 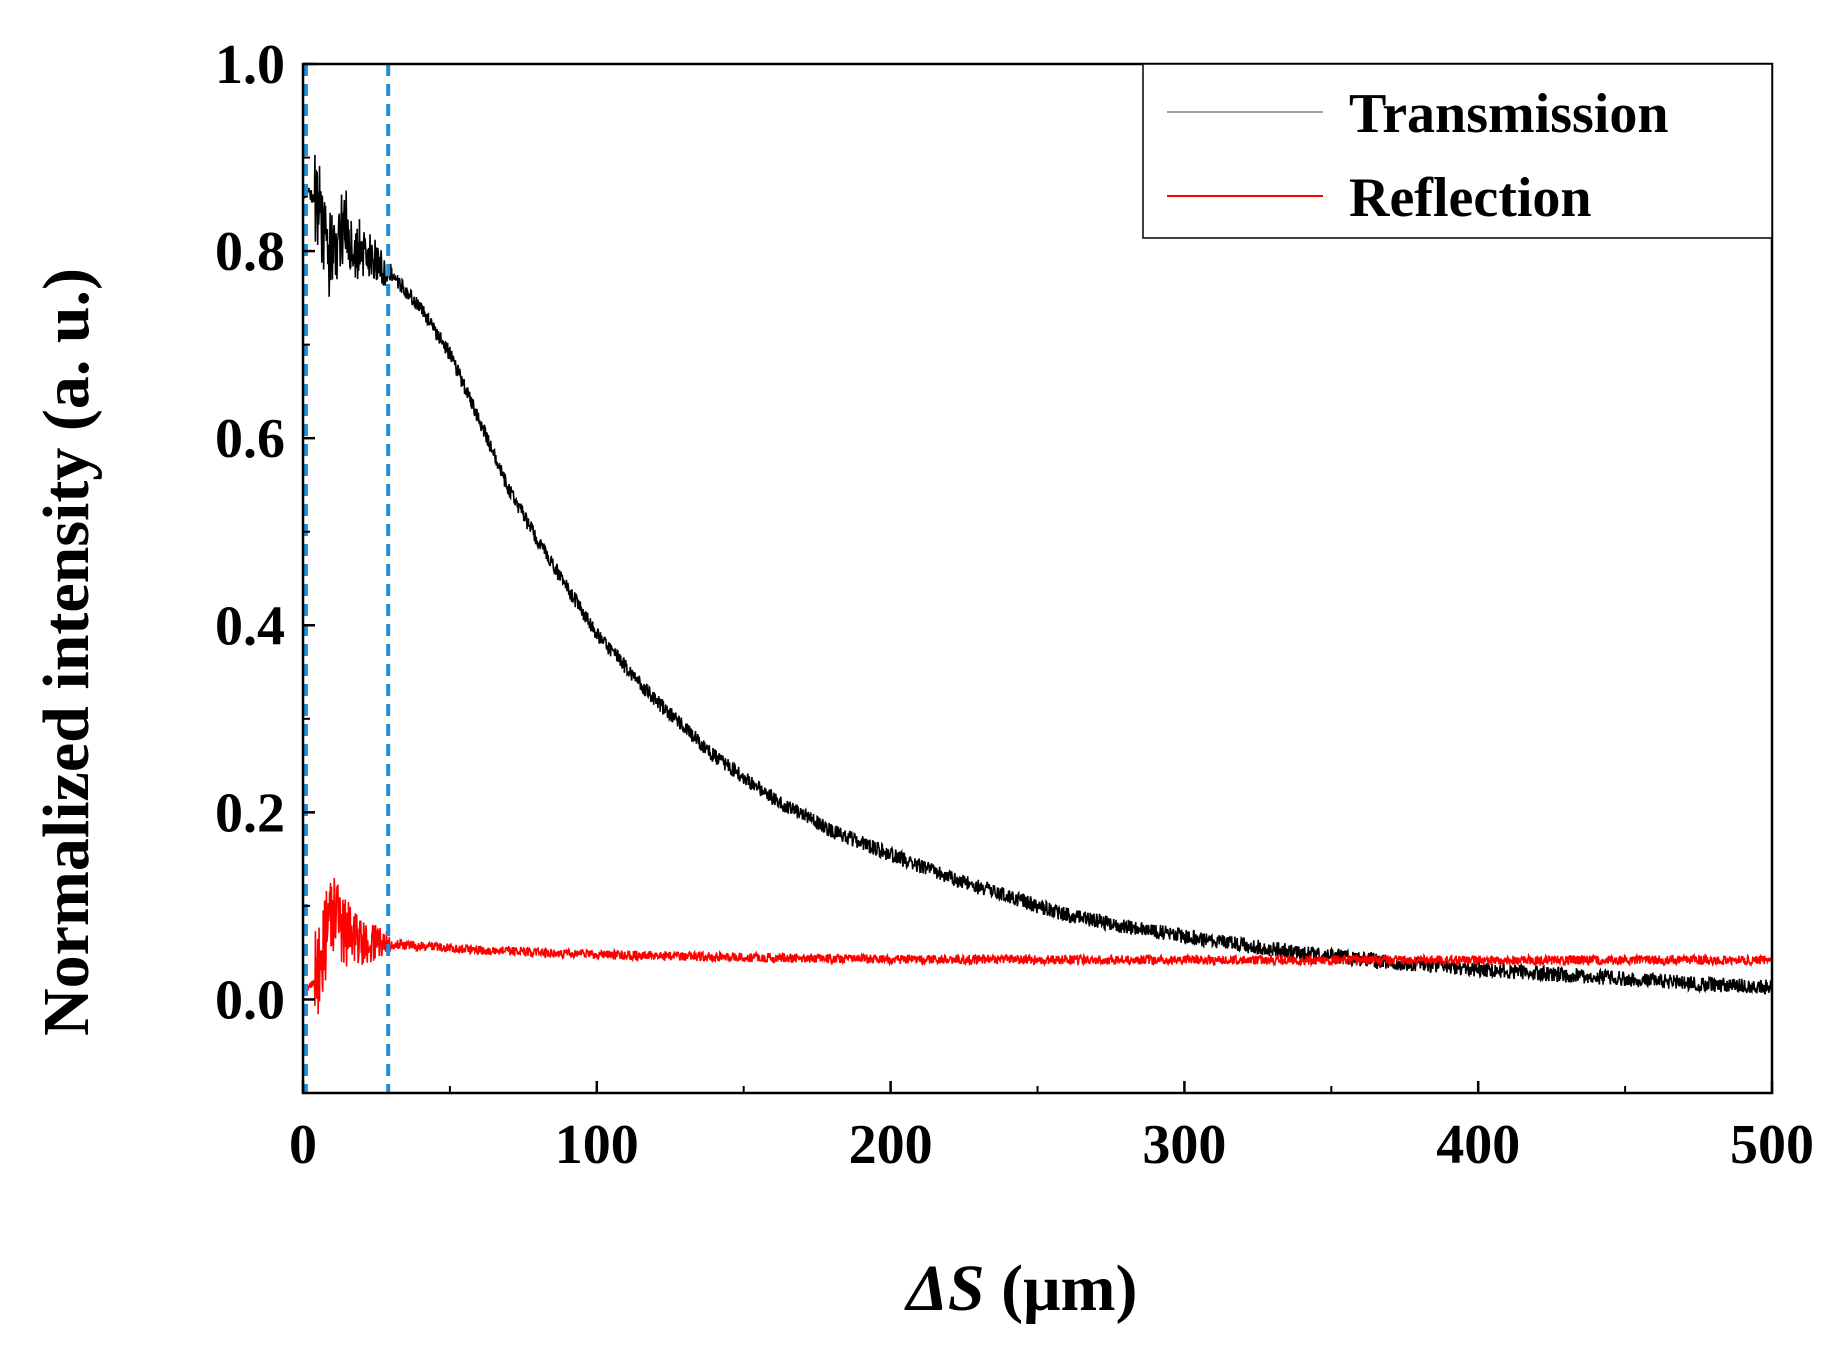 I want to click on legend-label-transmission: Transmission, so click(x=1508, y=114).